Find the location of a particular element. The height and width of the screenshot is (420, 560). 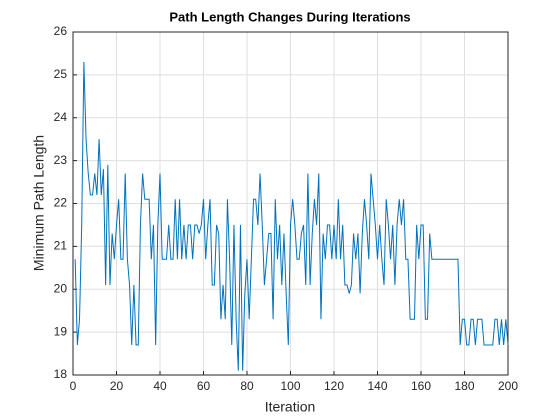

x-tick-label: 40 is located at coordinates (160, 386).